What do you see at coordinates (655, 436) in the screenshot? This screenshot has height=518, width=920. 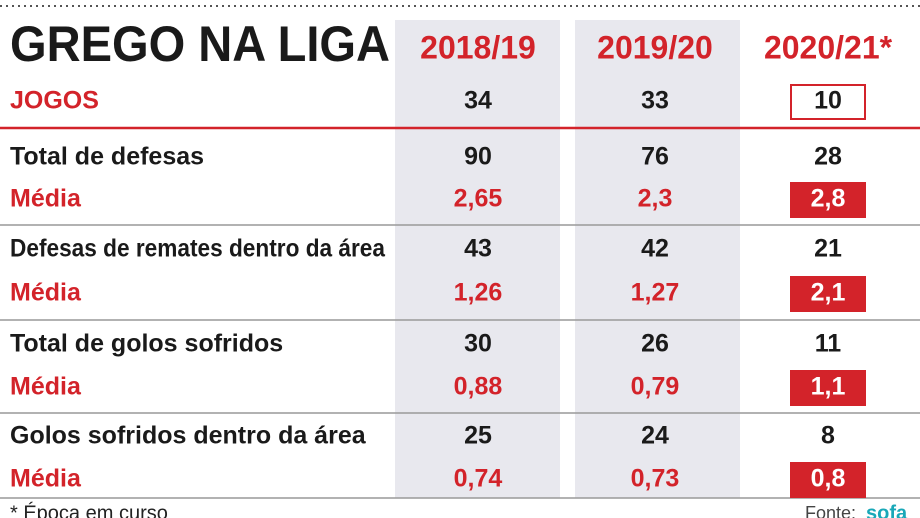 I see `cell-value: 24` at bounding box center [655, 436].